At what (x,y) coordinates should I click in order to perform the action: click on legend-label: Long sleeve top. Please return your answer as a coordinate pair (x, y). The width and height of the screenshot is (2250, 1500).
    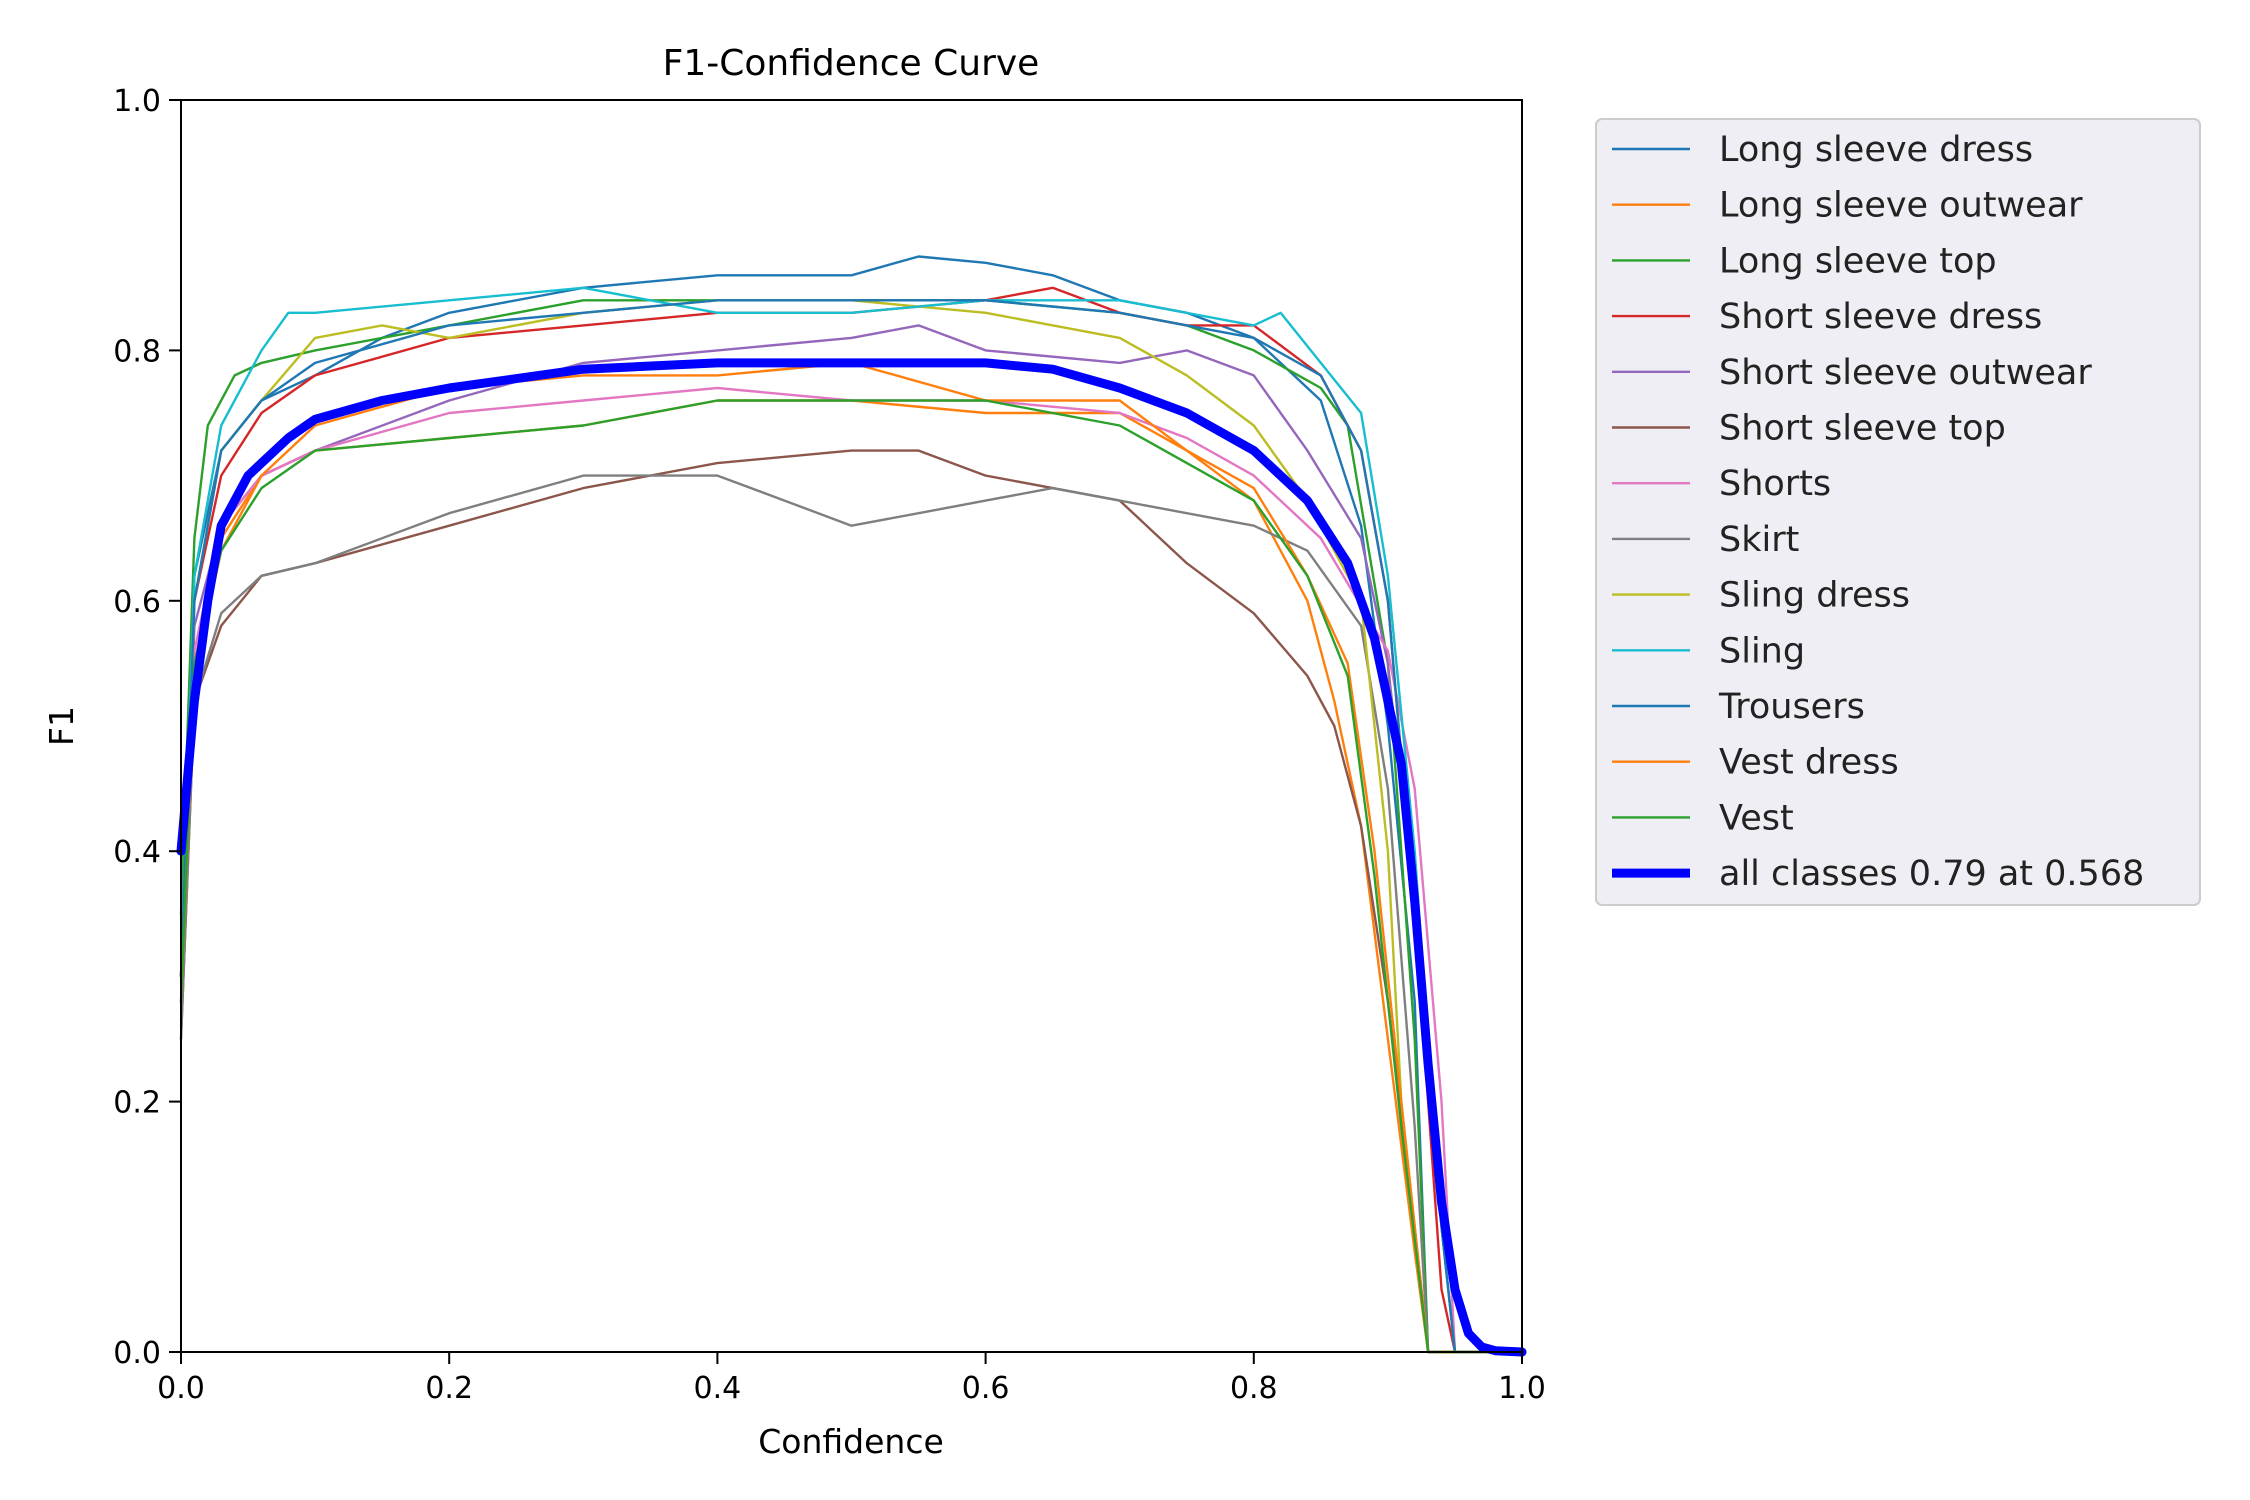
    Looking at the image, I should click on (1858, 261).